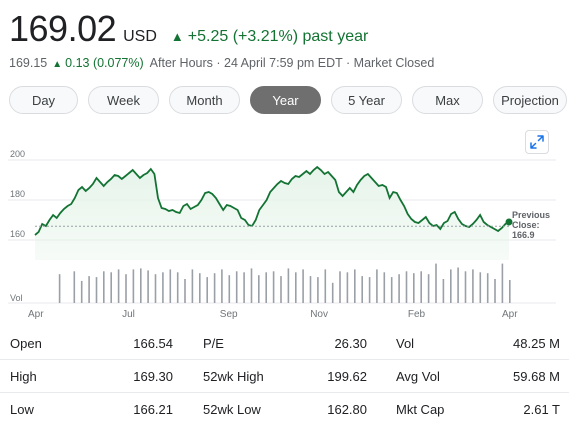  Describe the element at coordinates (417, 314) in the screenshot. I see `x-tick-label: Feb` at that location.